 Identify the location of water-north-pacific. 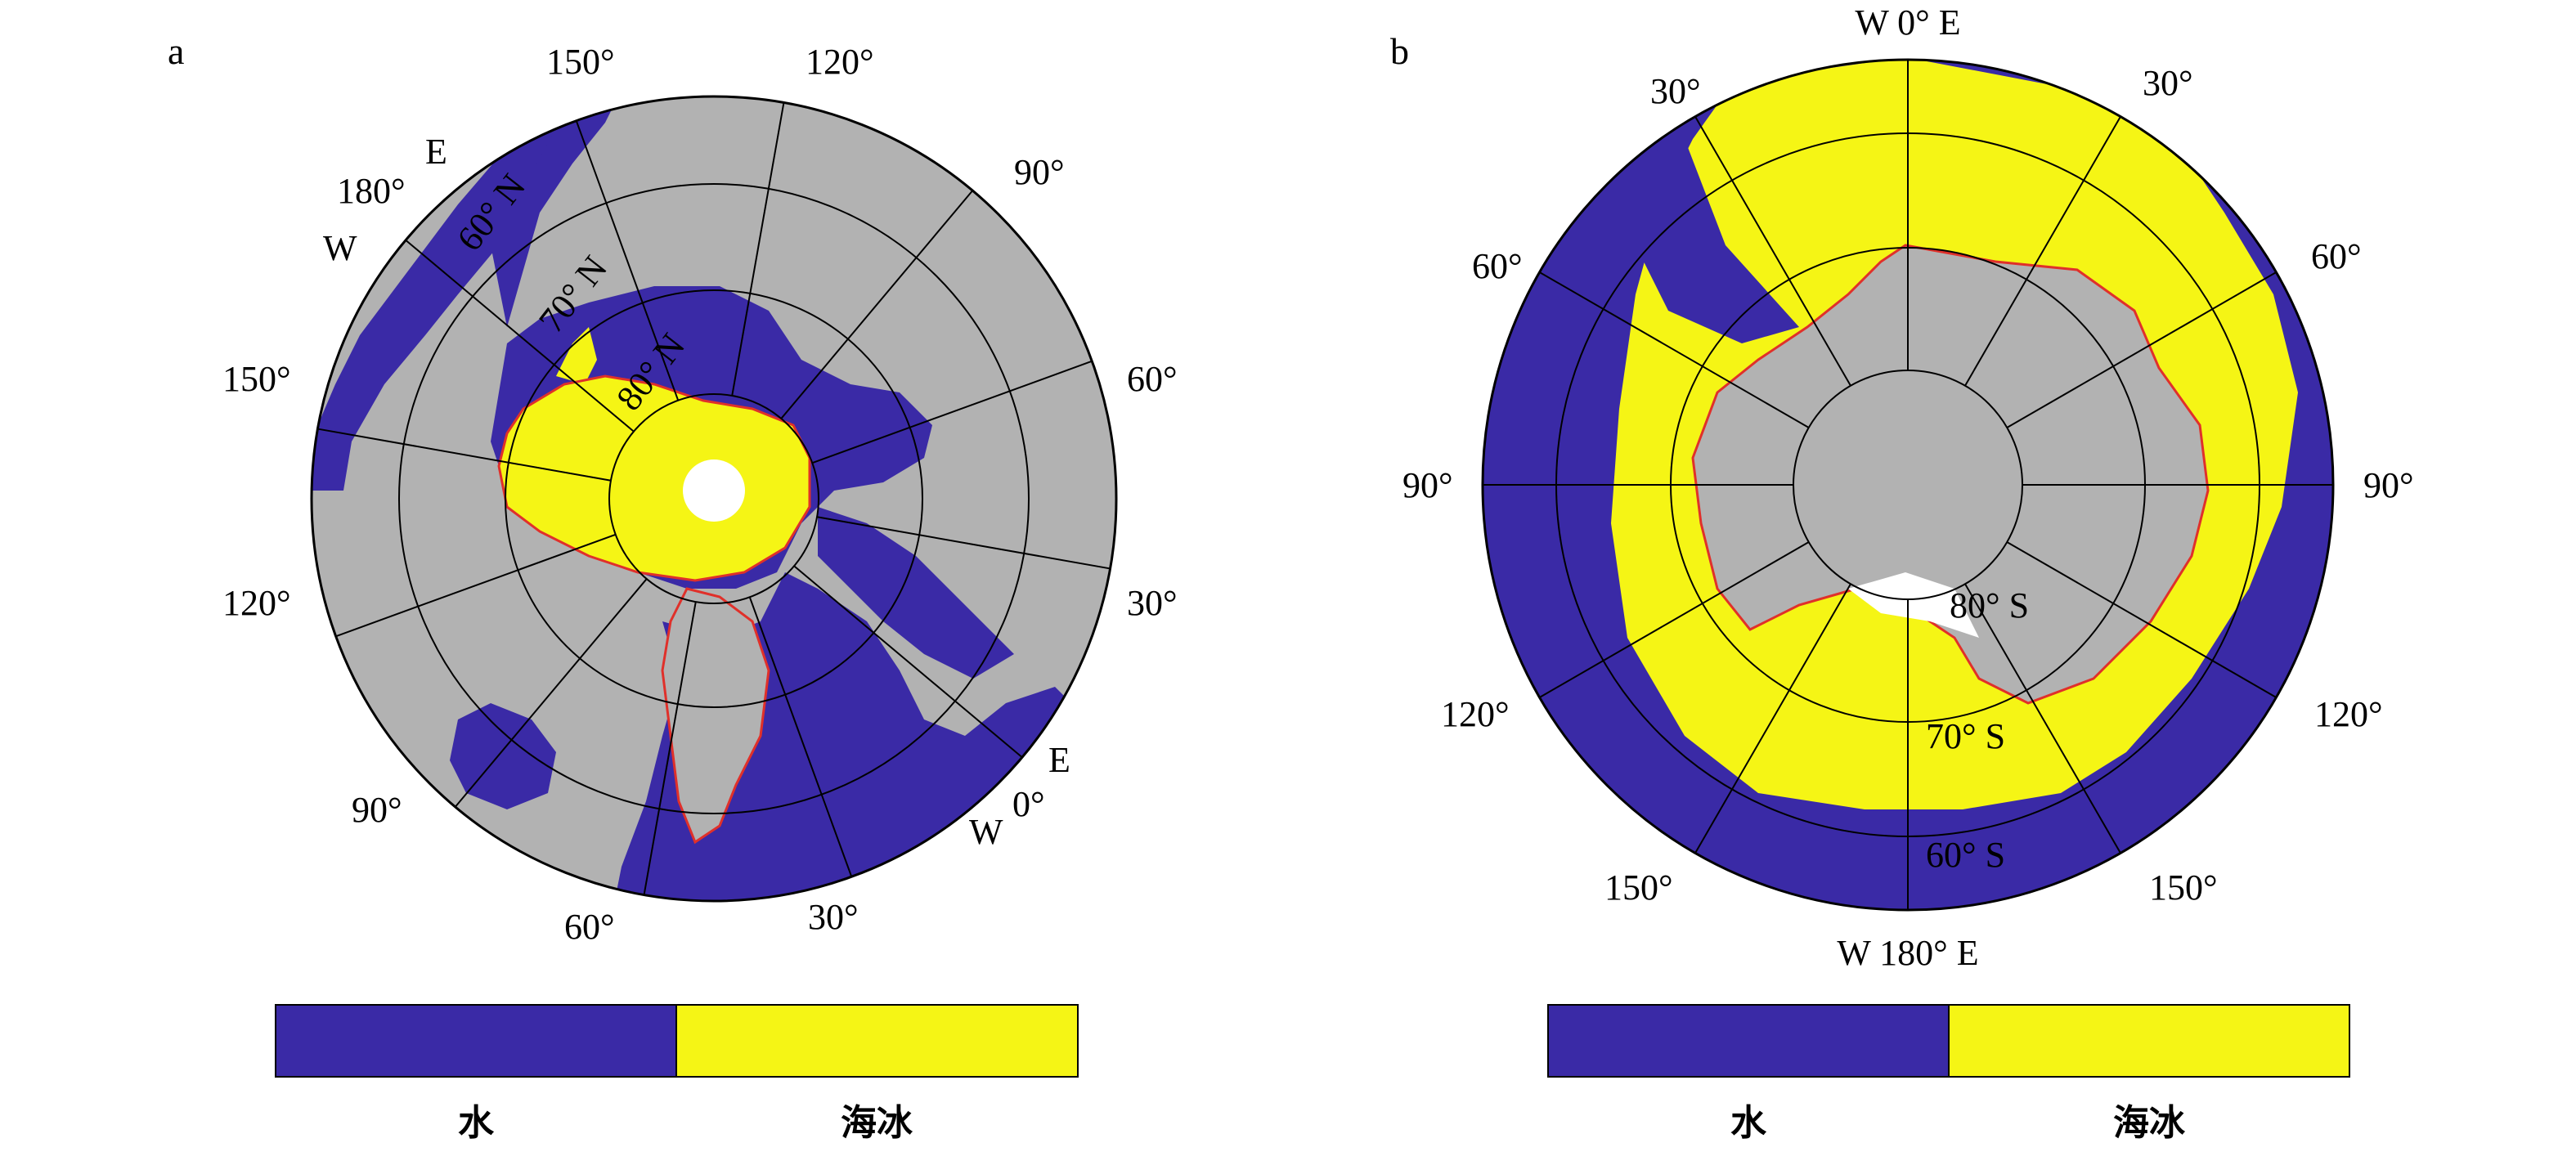
(442, 294).